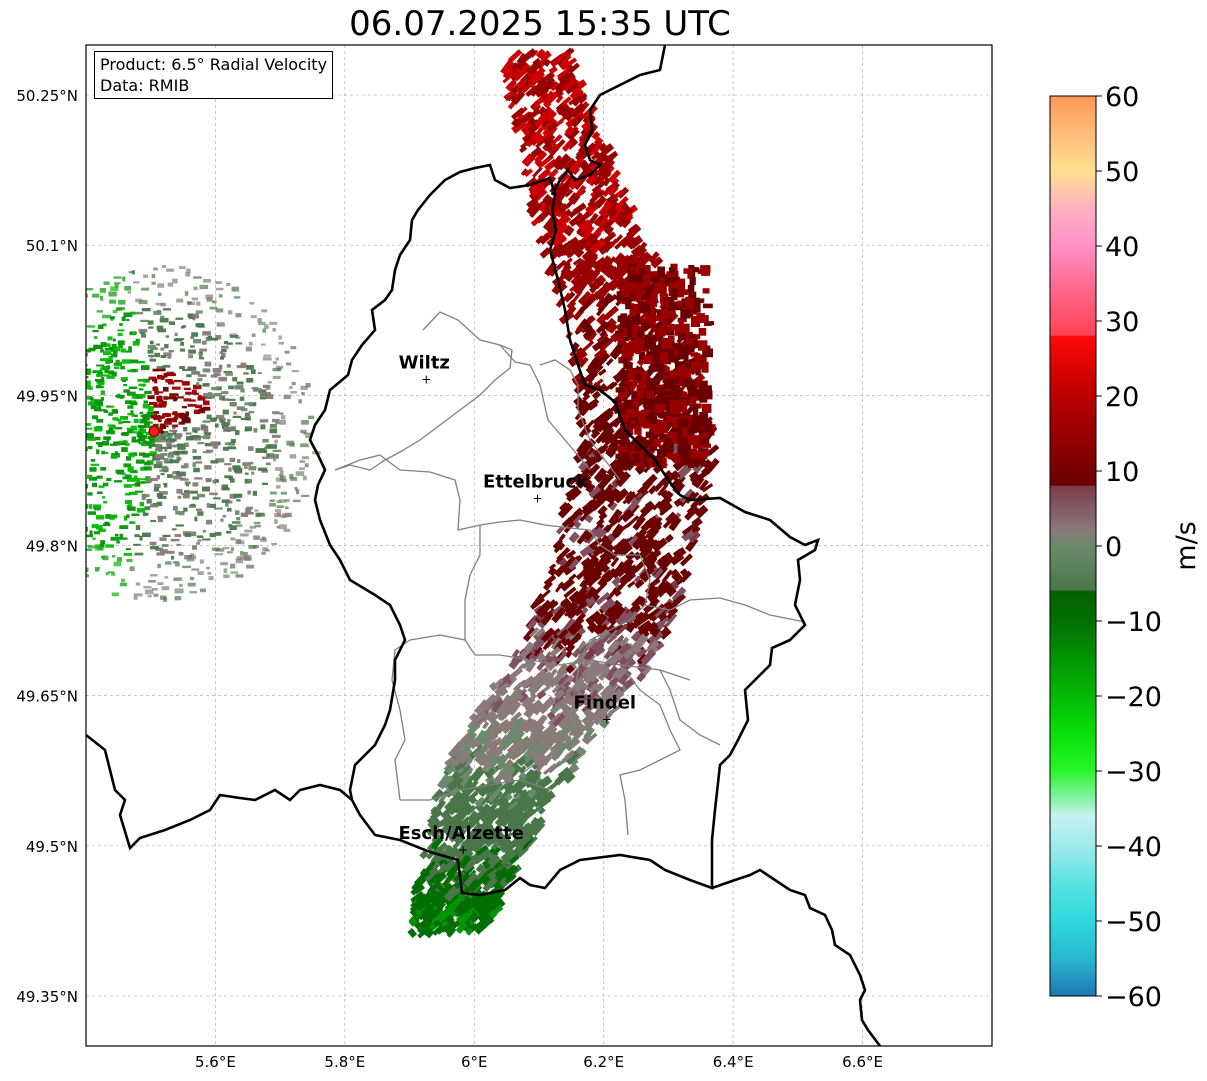 The width and height of the screenshot is (1207, 1081). Describe the element at coordinates (47, 96) in the screenshot. I see `lat-tick-label: 50.25°N` at that location.